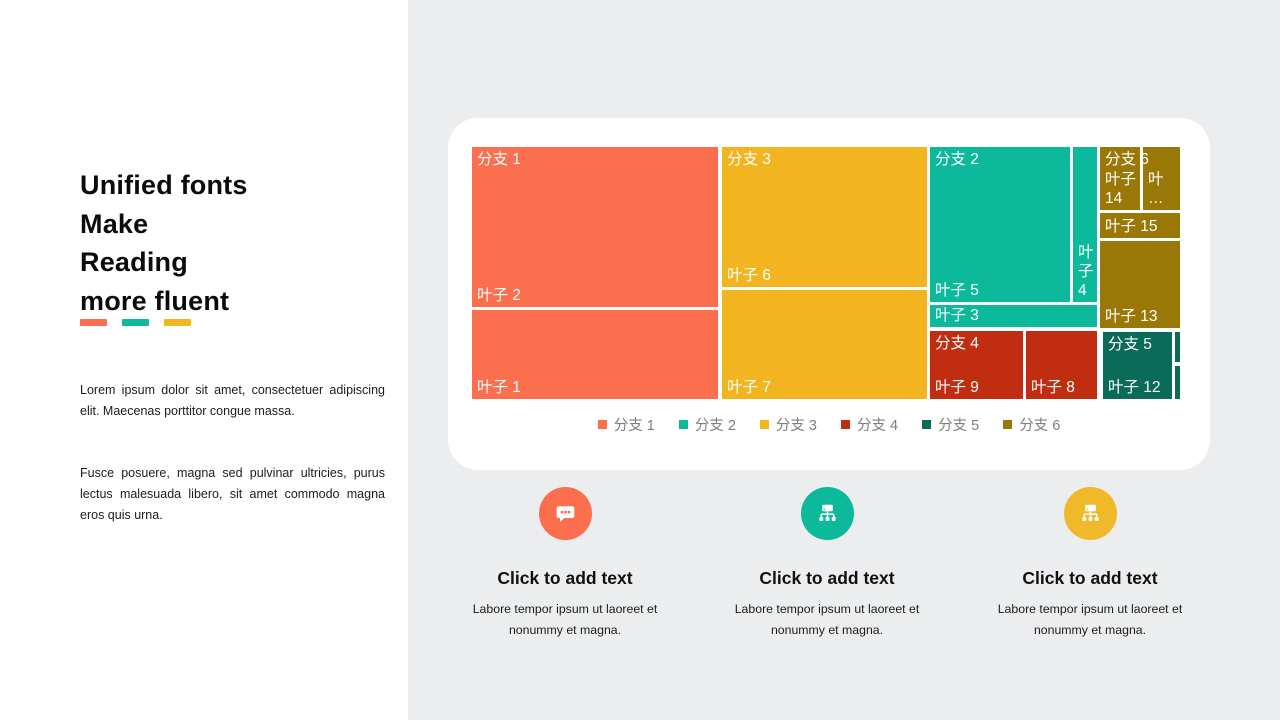 The image size is (1280, 720). I want to click on treemap-cell: 叶子 12, so click(1137, 365).